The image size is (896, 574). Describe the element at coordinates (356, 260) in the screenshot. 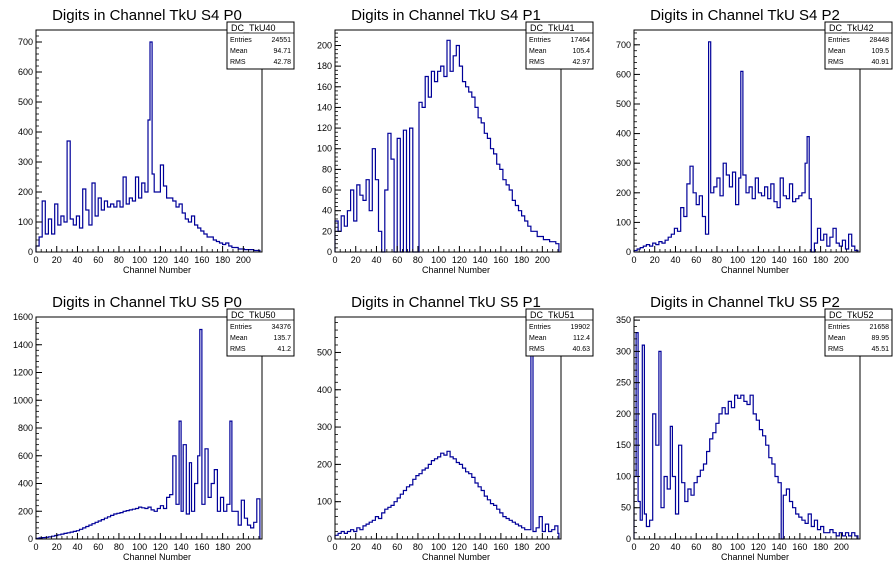

I see `x-tick-label: 20` at that location.